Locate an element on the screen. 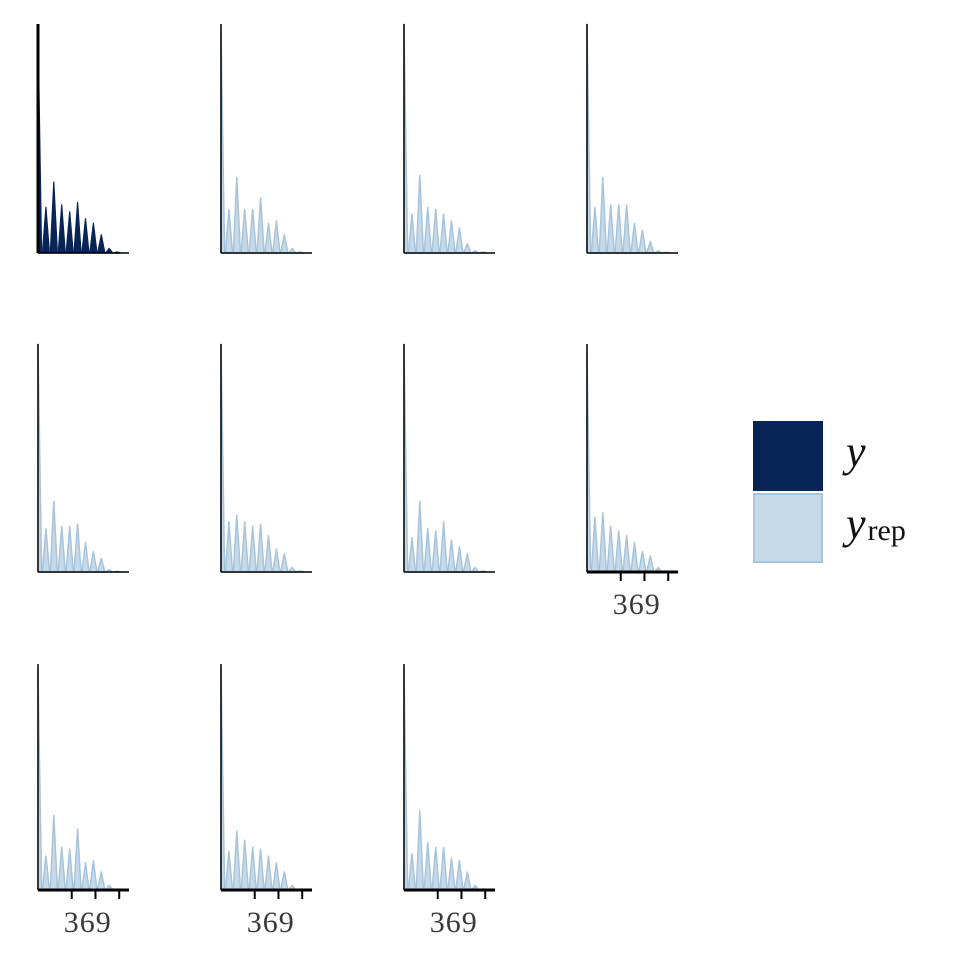  legend-item-y: y is located at coordinates (809, 456).